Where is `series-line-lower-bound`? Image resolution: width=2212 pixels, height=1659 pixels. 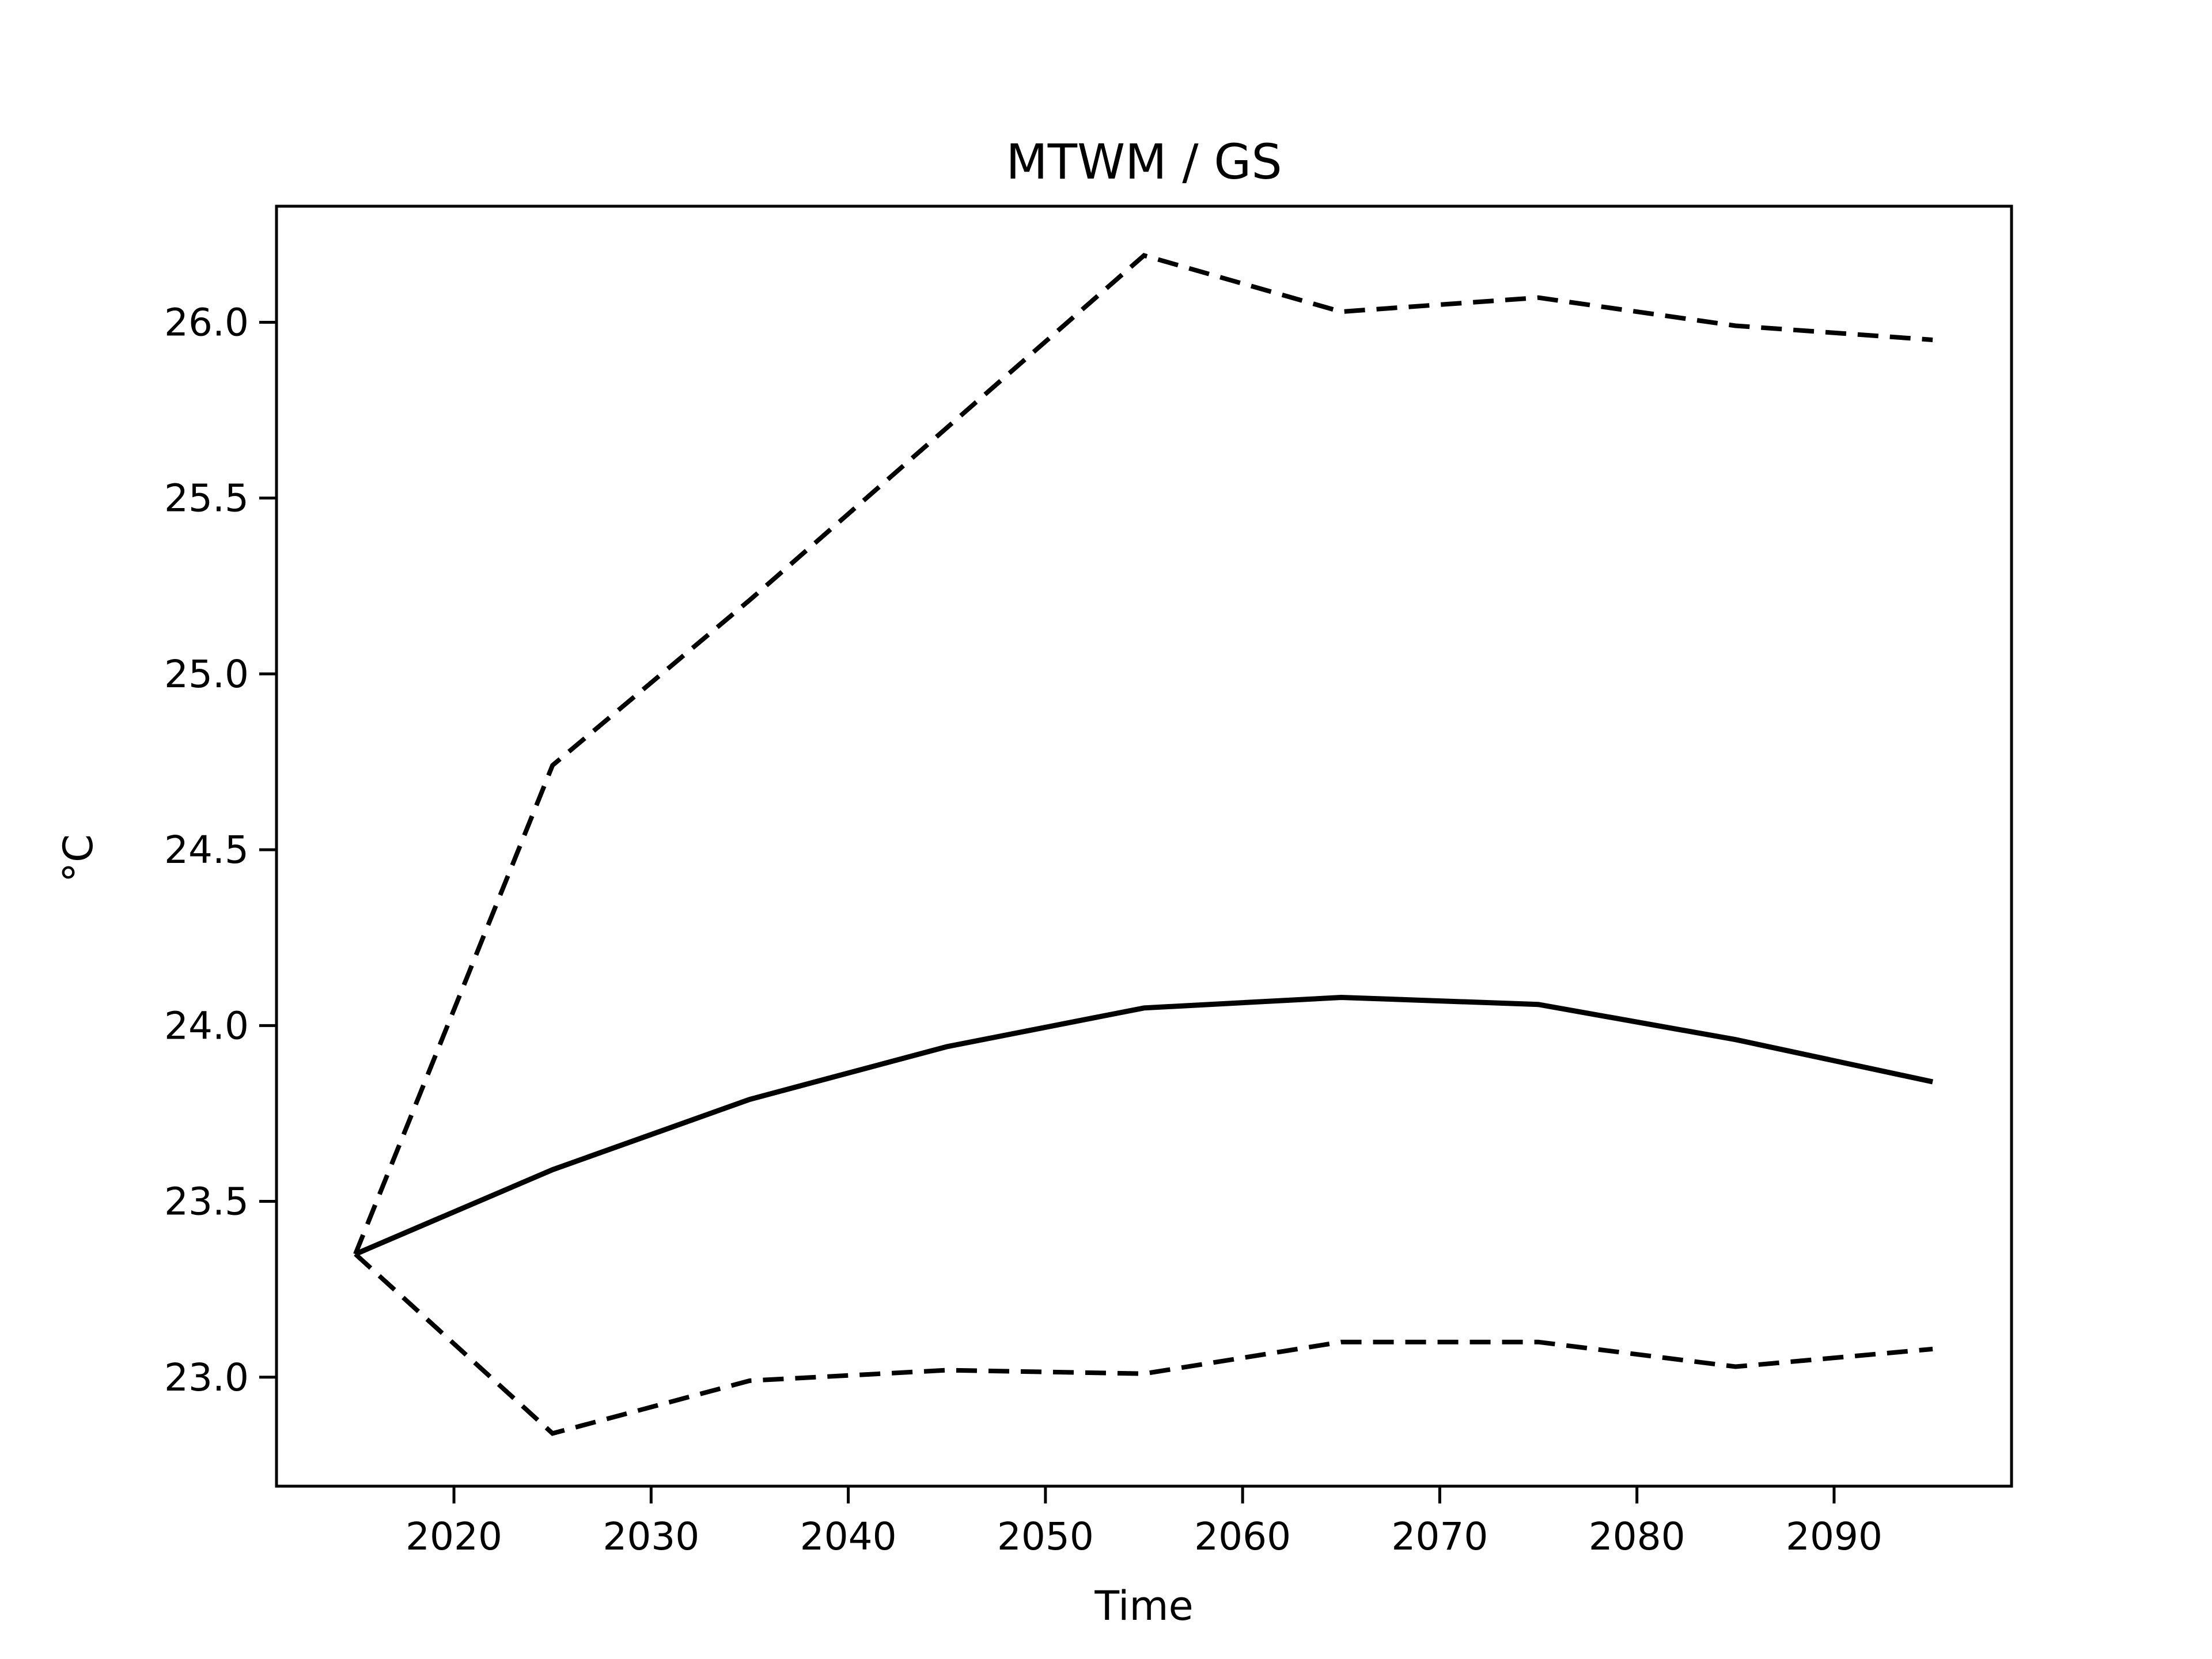
series-line-lower-bound is located at coordinates (1143, 1344).